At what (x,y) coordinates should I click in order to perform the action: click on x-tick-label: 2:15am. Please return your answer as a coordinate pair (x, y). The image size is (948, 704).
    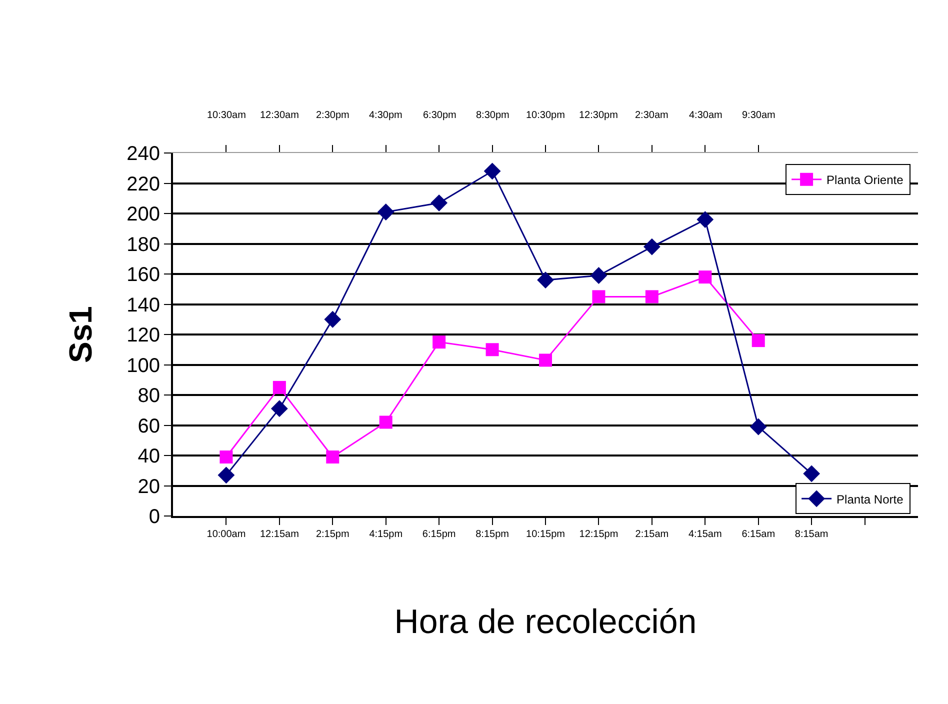
    Looking at the image, I should click on (652, 534).